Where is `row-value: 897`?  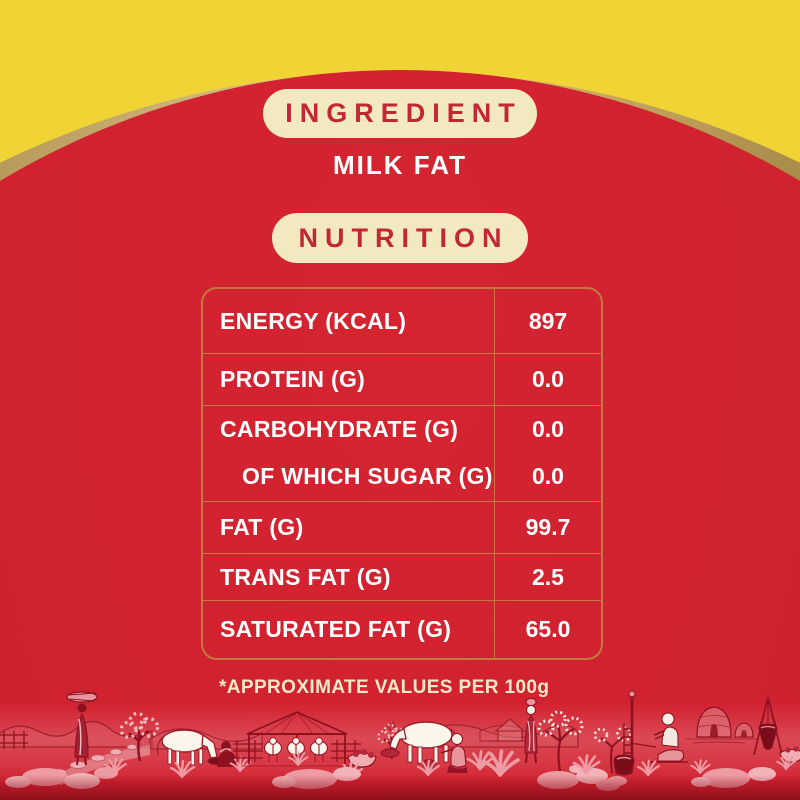
row-value: 897 is located at coordinates (548, 320).